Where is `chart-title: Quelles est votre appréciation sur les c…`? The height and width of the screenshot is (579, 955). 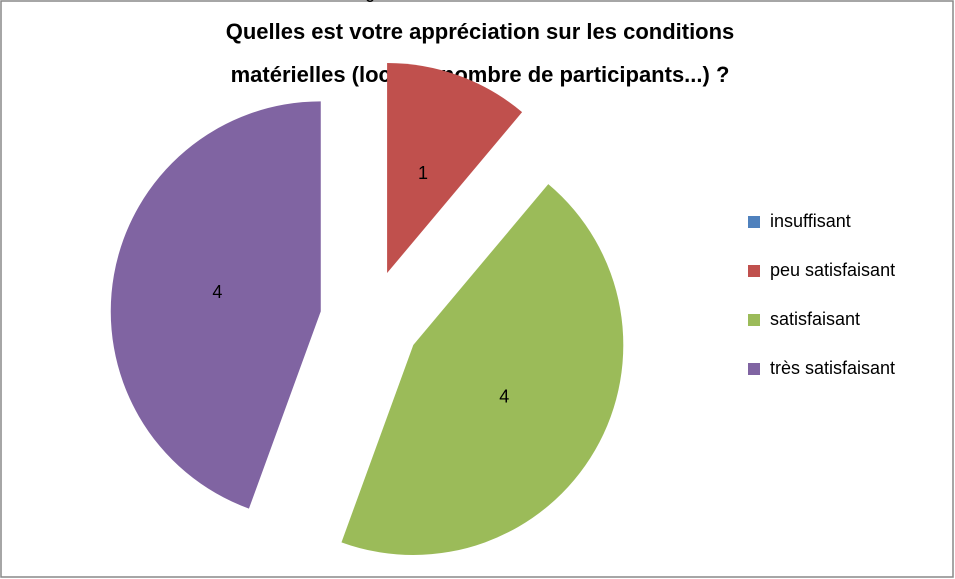
chart-title: Quelles est votre appréciation sur les c… is located at coordinates (480, 31).